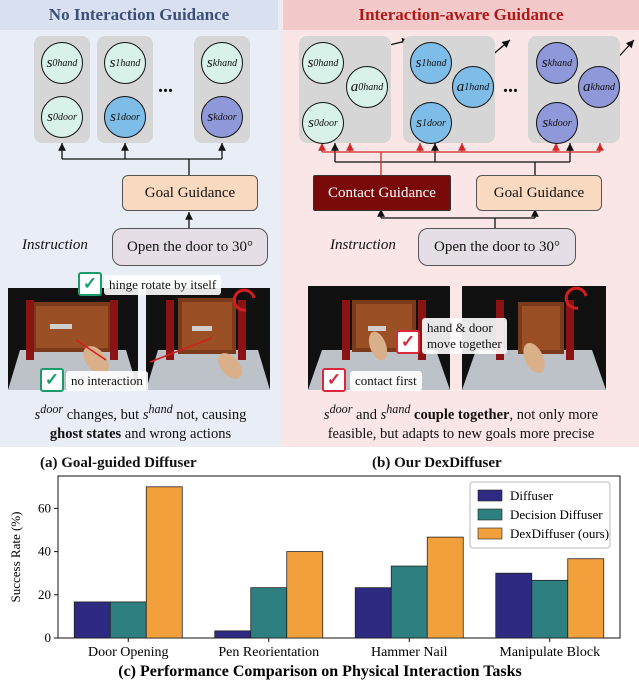  I want to click on y-tick-label: 20, so click(44, 594).